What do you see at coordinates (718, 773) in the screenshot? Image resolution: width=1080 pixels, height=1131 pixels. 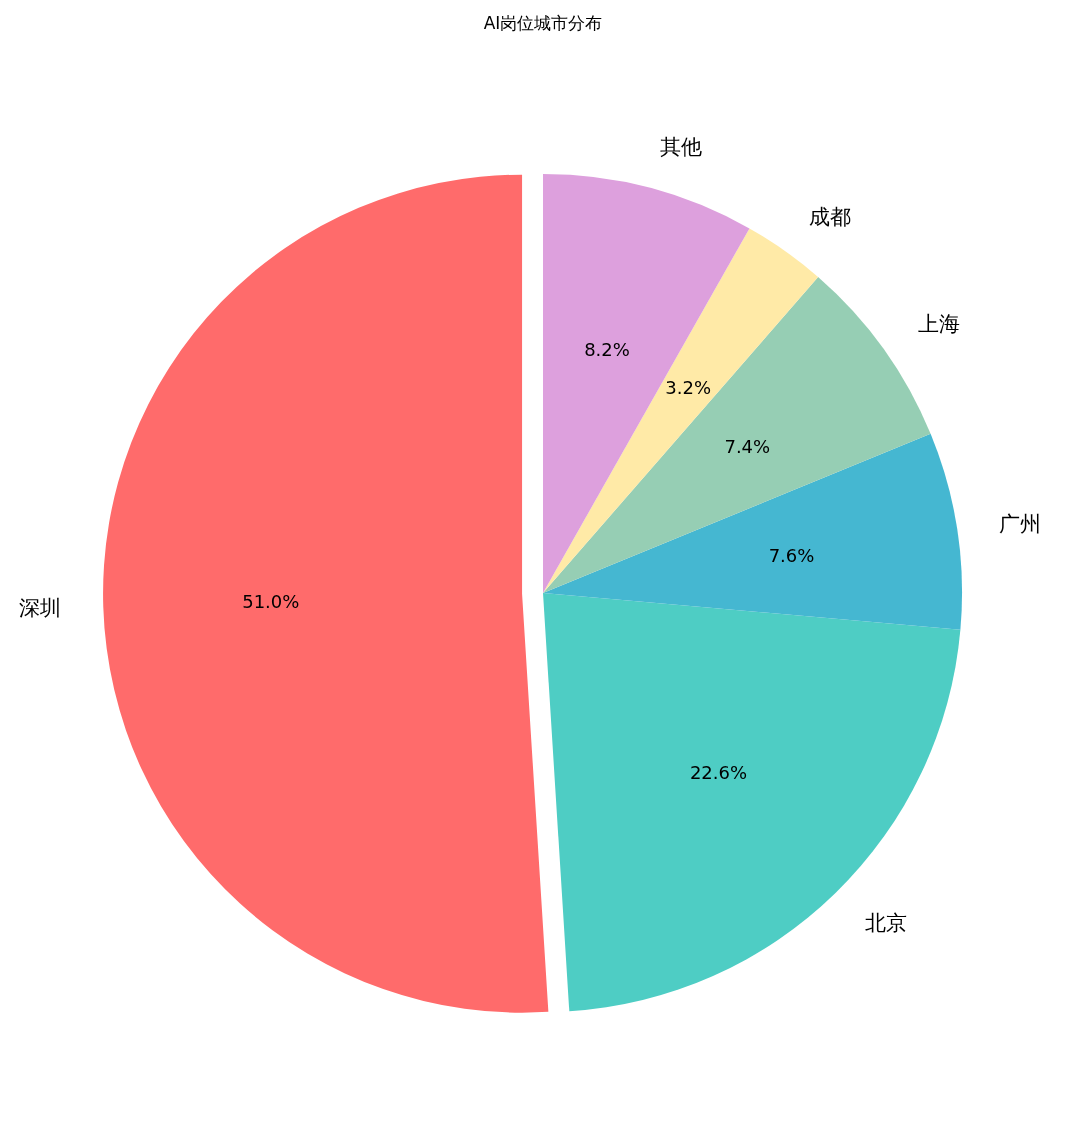 I see `data-label: 22.6%` at bounding box center [718, 773].